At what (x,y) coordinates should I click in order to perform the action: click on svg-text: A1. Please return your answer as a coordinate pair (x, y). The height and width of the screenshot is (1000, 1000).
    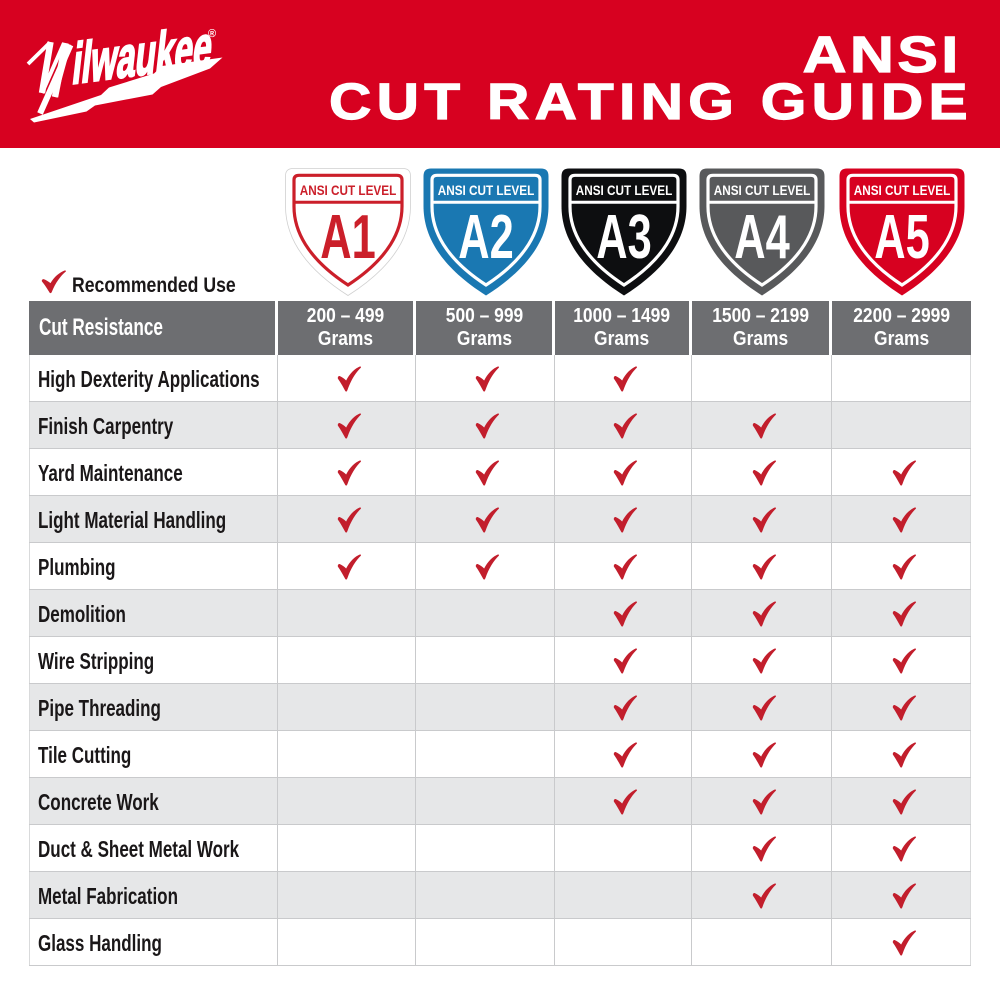
    Looking at the image, I should click on (347, 238).